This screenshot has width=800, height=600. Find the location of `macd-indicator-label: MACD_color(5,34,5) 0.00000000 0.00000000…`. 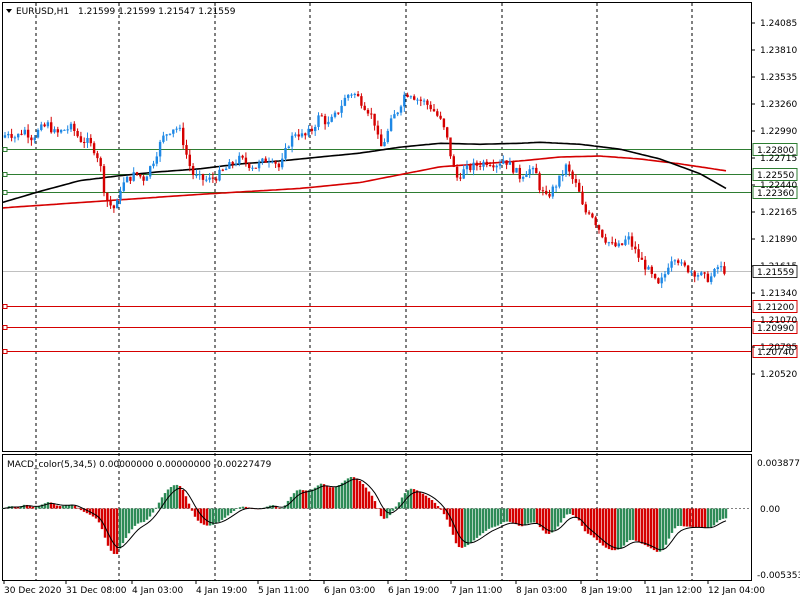

macd-indicator-label: MACD_color(5,34,5) 0.00000000 0.00000000… is located at coordinates (139, 465).